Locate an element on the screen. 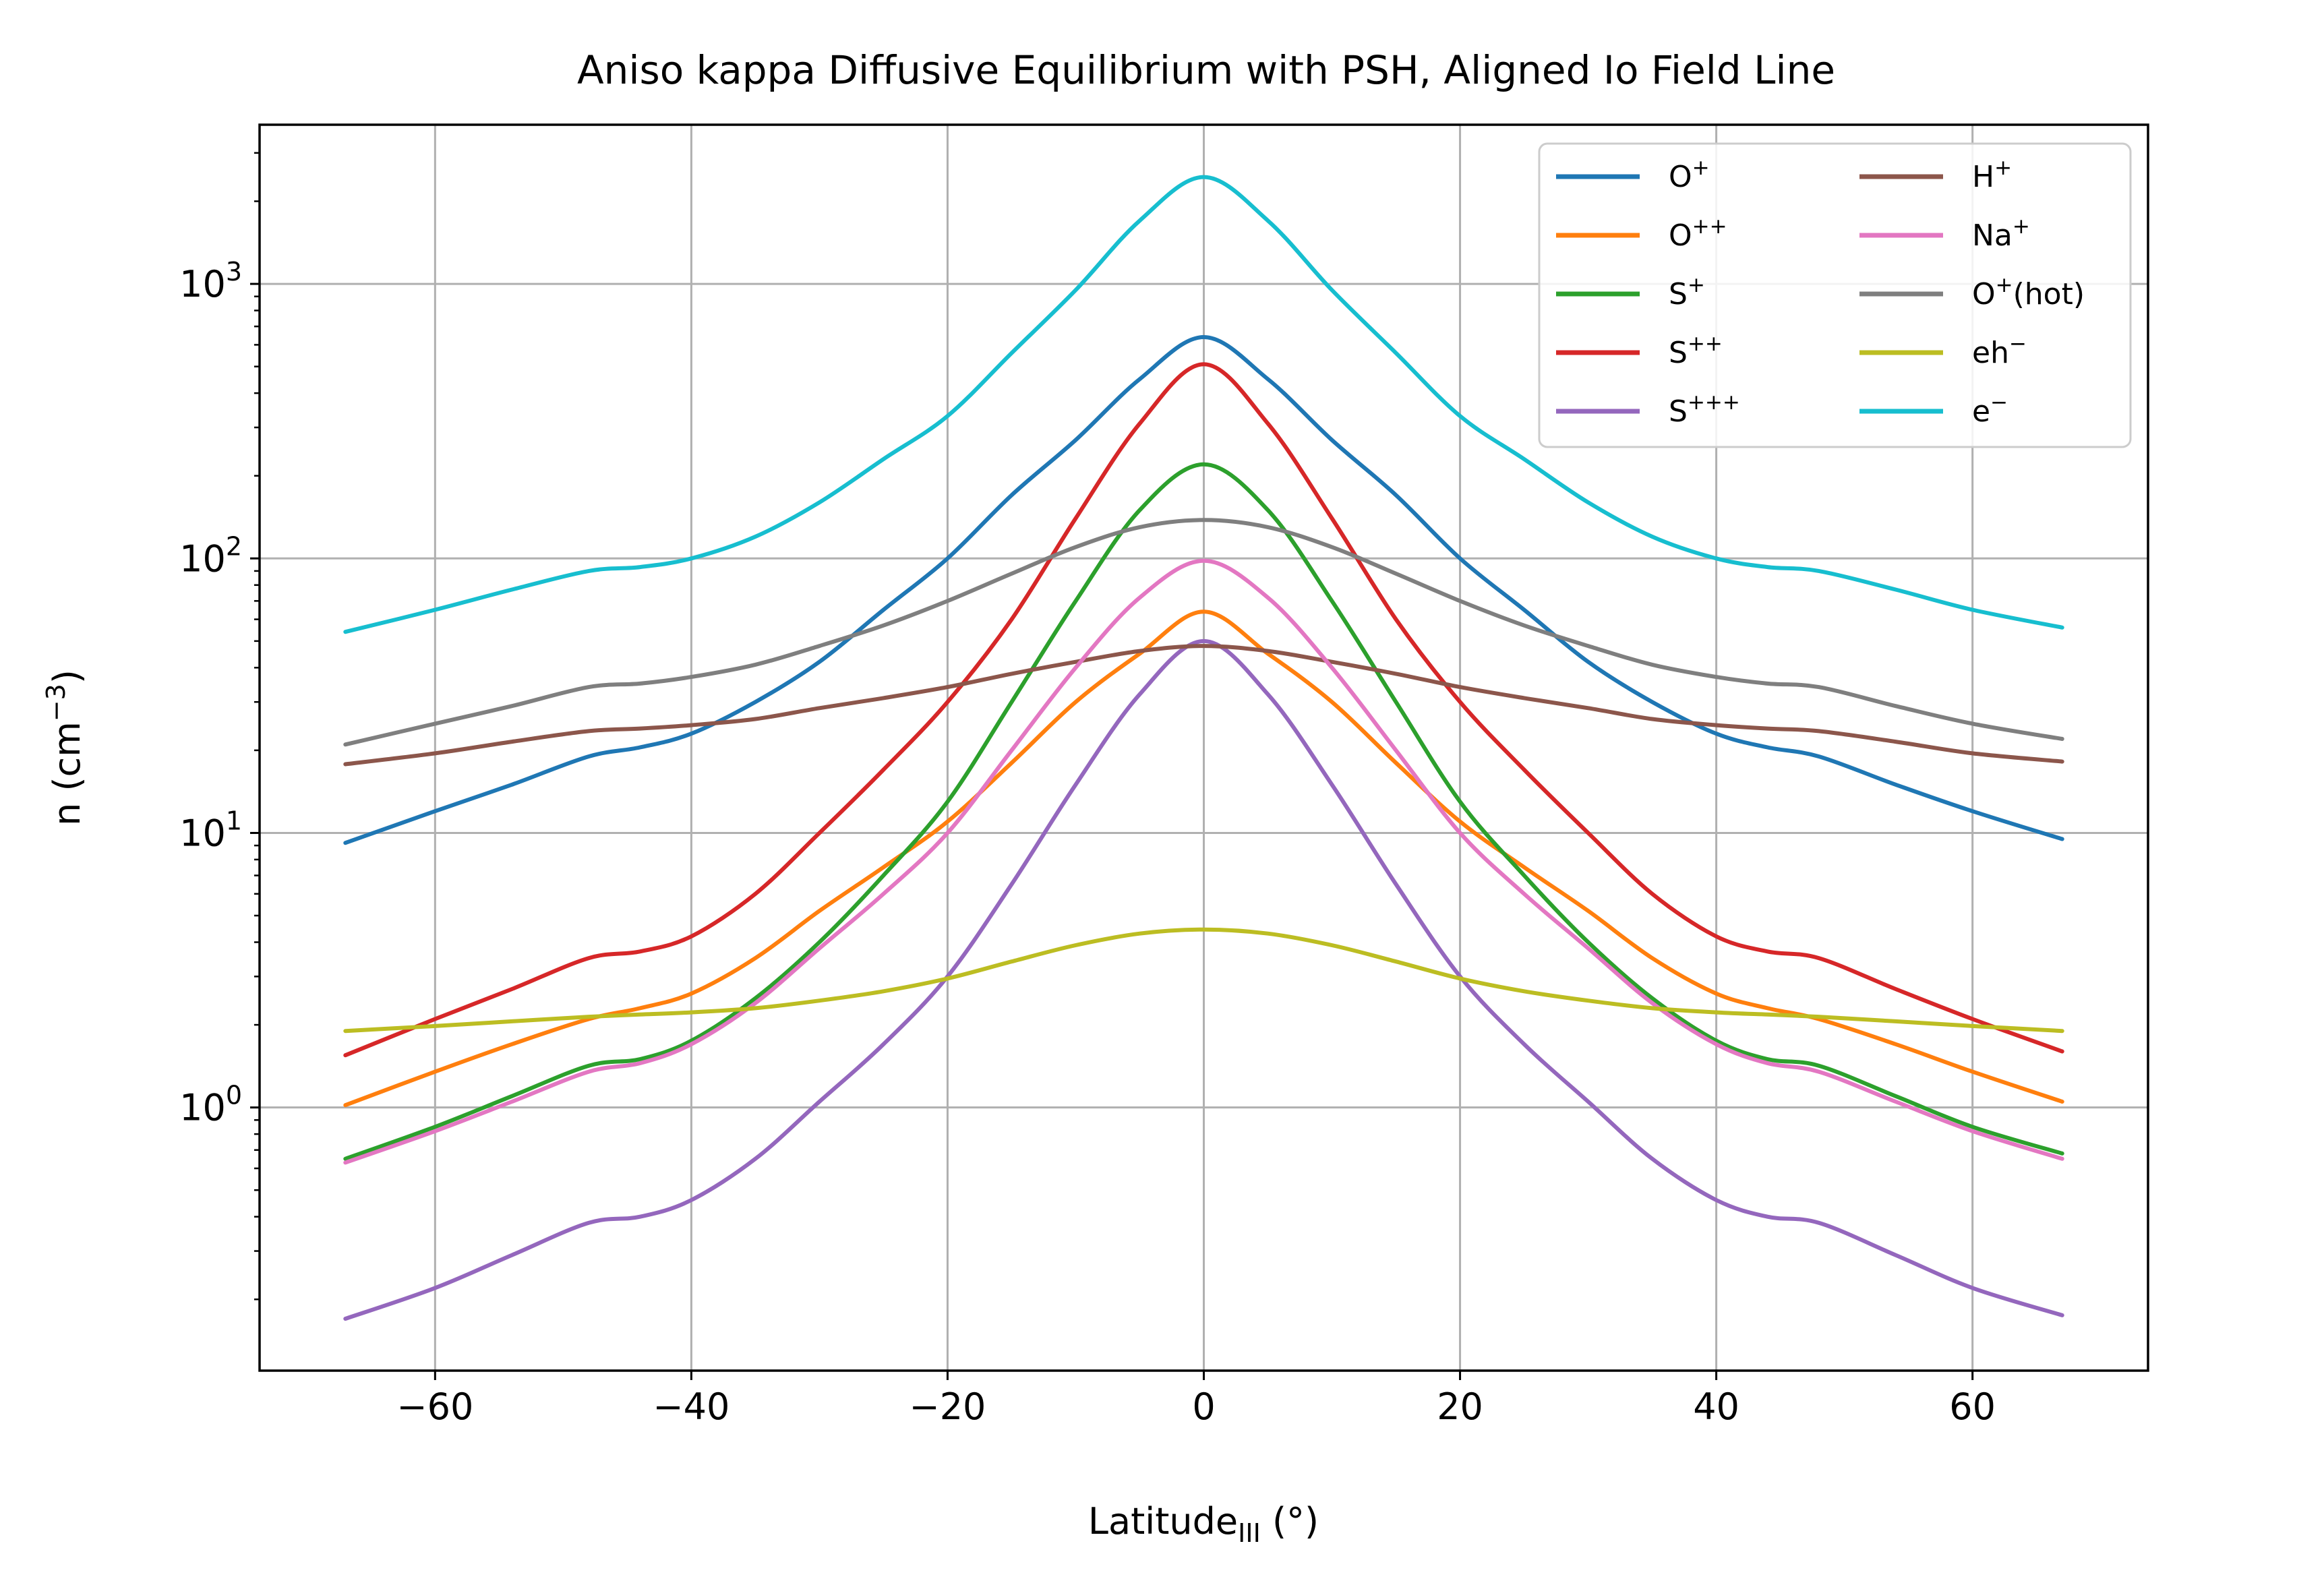 This screenshot has width=2324, height=1583. x-tick-label: 20 is located at coordinates (1460, 1406).